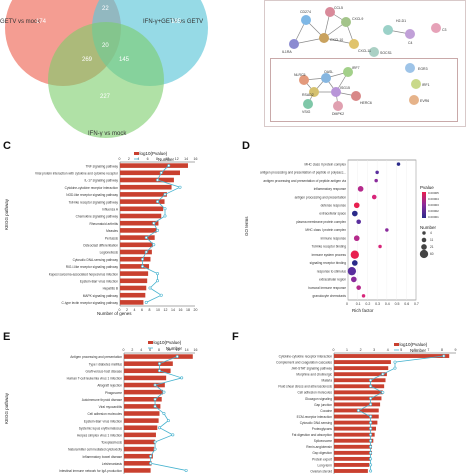  What do you see at coordinates (327, 288) in the screenshot?
I see `panel-d-term-label: humoral immune response` at bounding box center [327, 288].